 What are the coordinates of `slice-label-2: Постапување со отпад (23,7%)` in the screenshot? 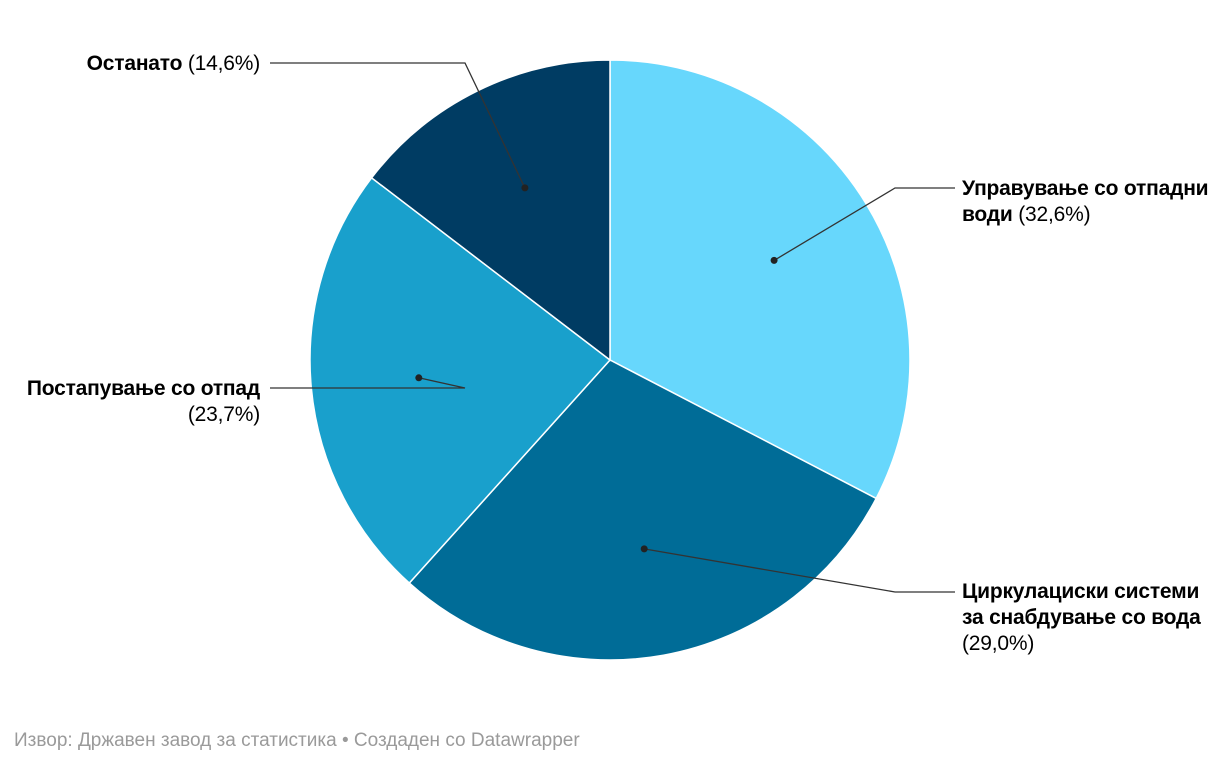 It's located at (140, 402).